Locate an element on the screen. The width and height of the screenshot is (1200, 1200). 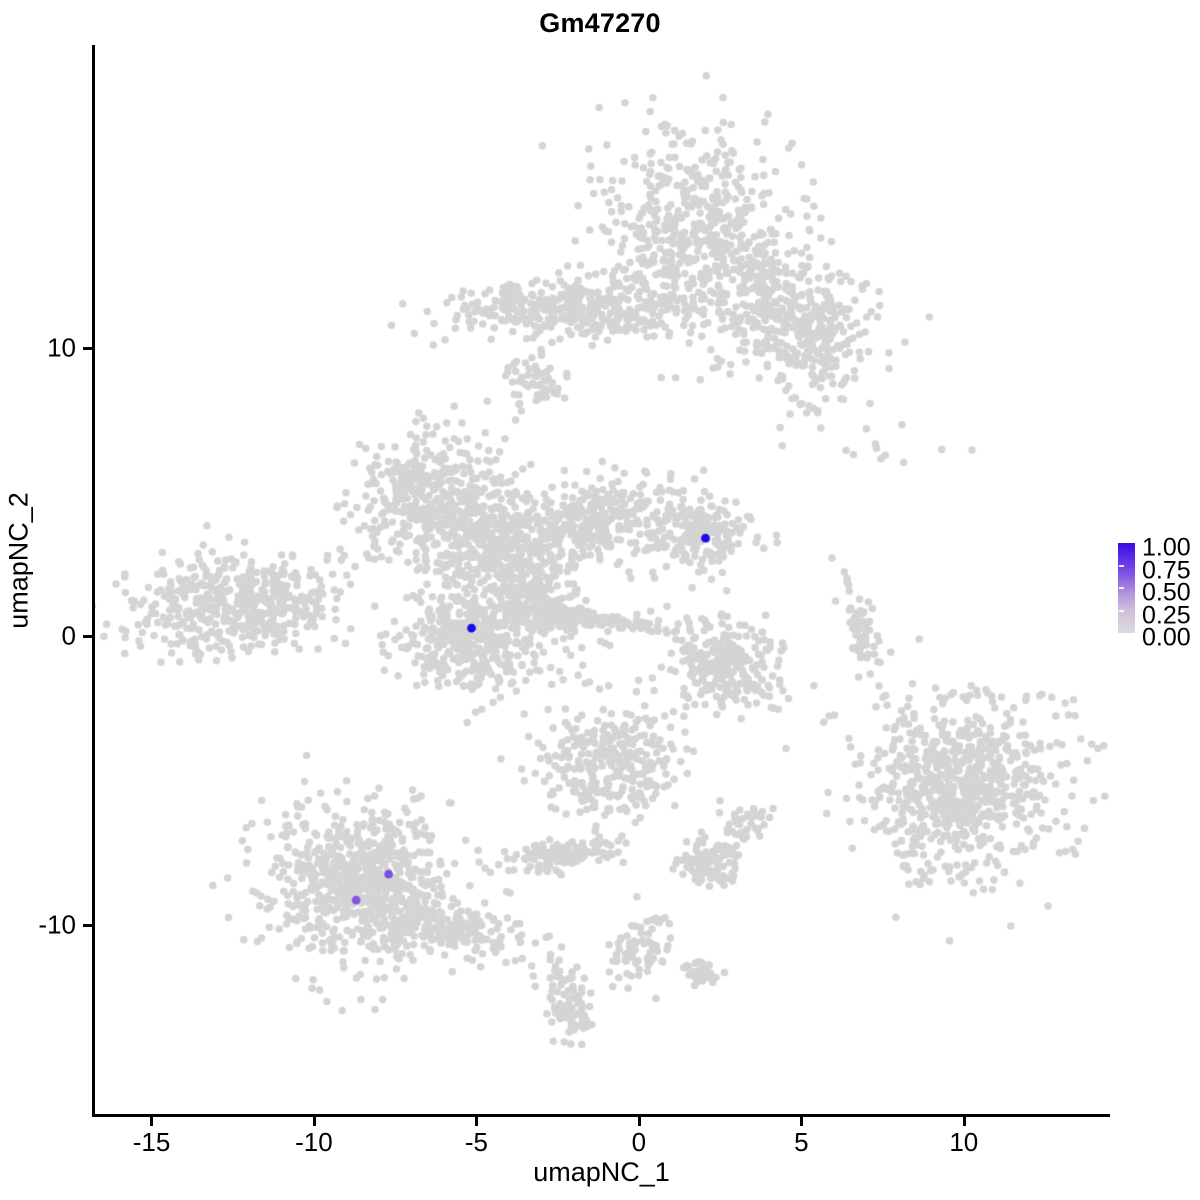
page-title: Gm47270 is located at coordinates (600, 23).